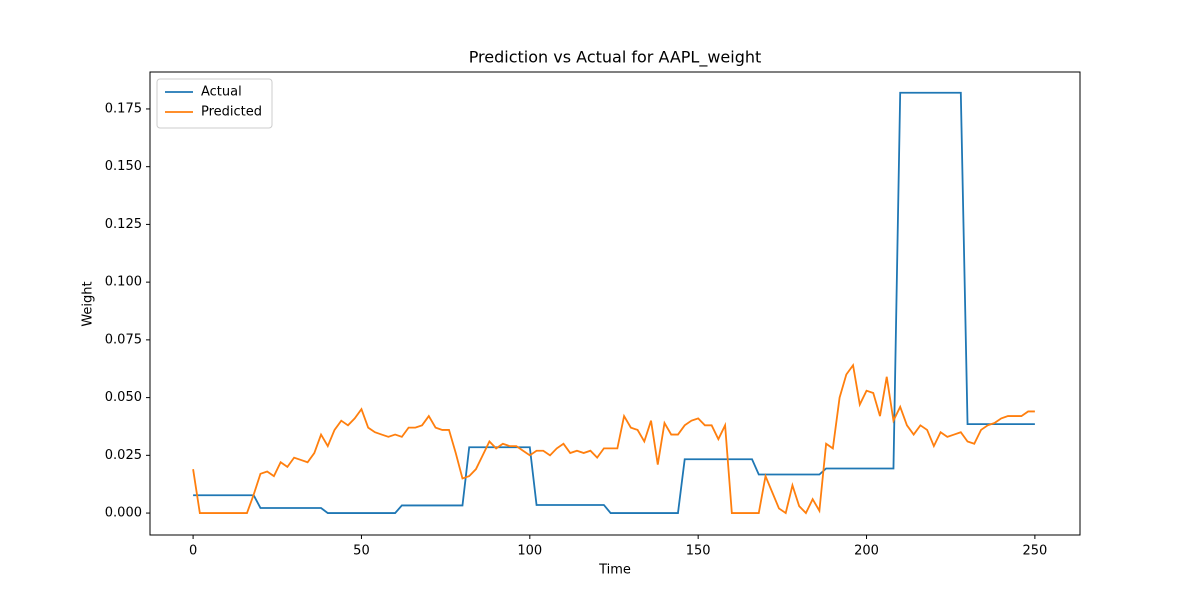 Image resolution: width=1200 pixels, height=600 pixels. What do you see at coordinates (615, 58) in the screenshot?
I see `chart-title: Prediction vs Actual for AAPL_weight` at bounding box center [615, 58].